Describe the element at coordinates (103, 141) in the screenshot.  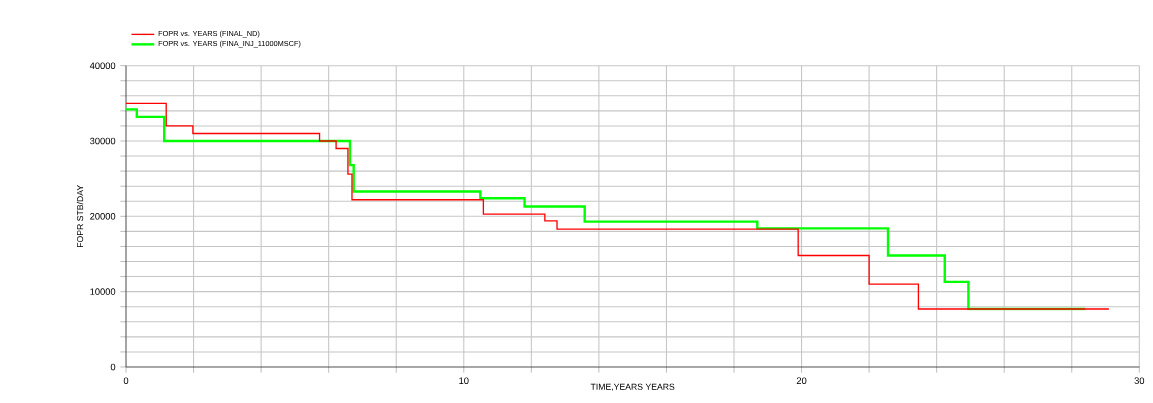
I see `y-tick-label: 30000` at that location.